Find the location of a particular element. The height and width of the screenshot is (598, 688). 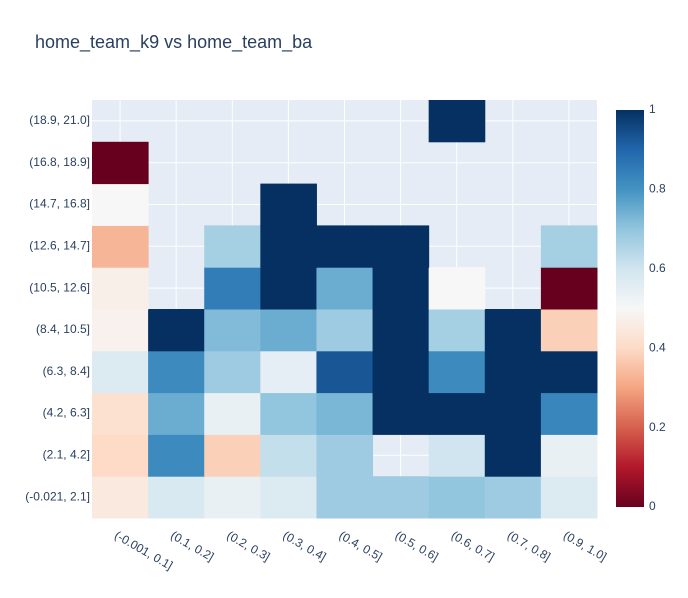

x-tick-label: (0.2, 0.3] is located at coordinates (248, 546).